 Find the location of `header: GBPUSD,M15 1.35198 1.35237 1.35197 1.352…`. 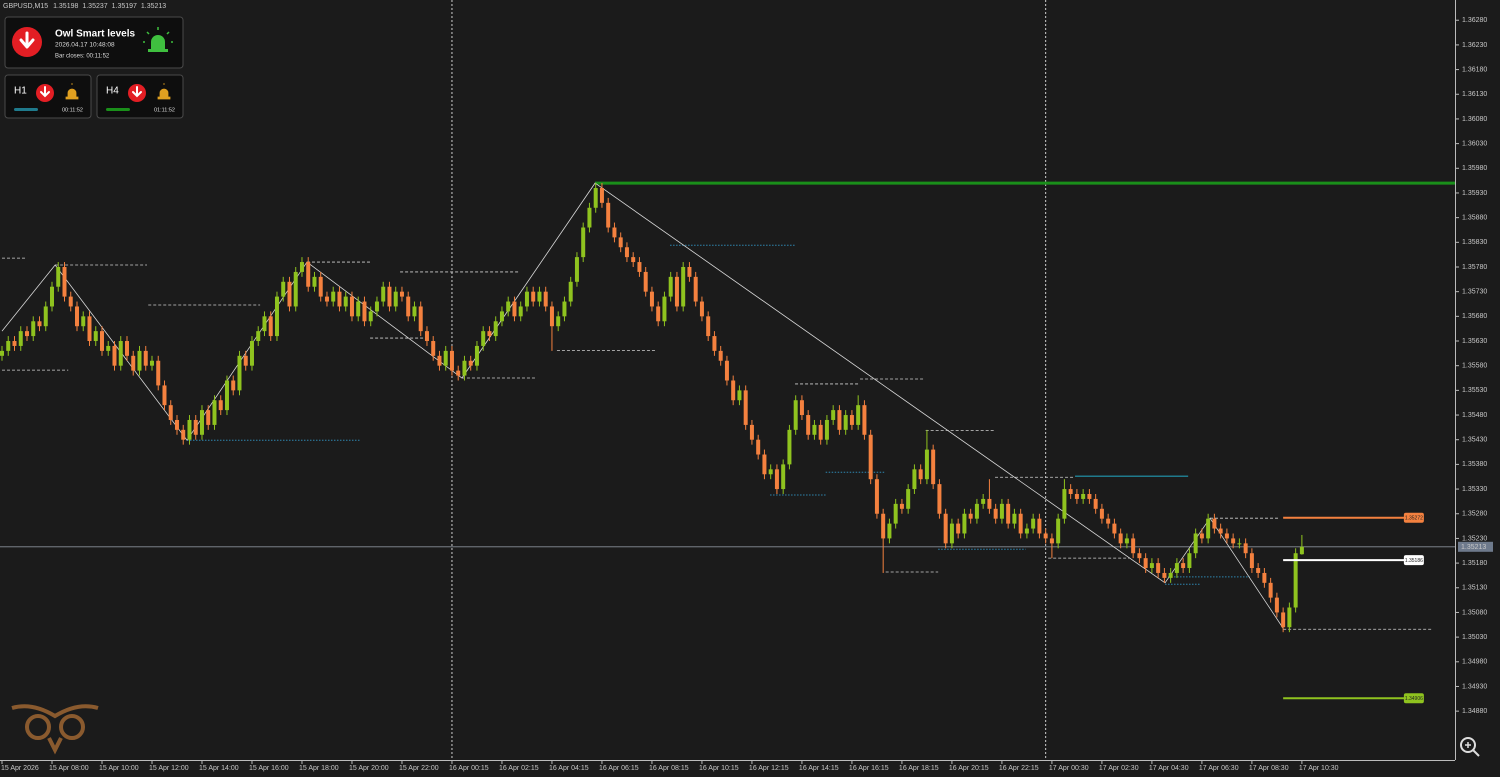

header: GBPUSD,M15 1.35198 1.35237 1.35197 1.352… is located at coordinates (84, 6).